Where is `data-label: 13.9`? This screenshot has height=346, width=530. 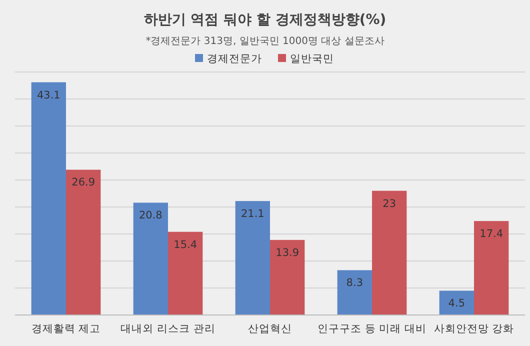
data-label: 13.9 is located at coordinates (288, 252).